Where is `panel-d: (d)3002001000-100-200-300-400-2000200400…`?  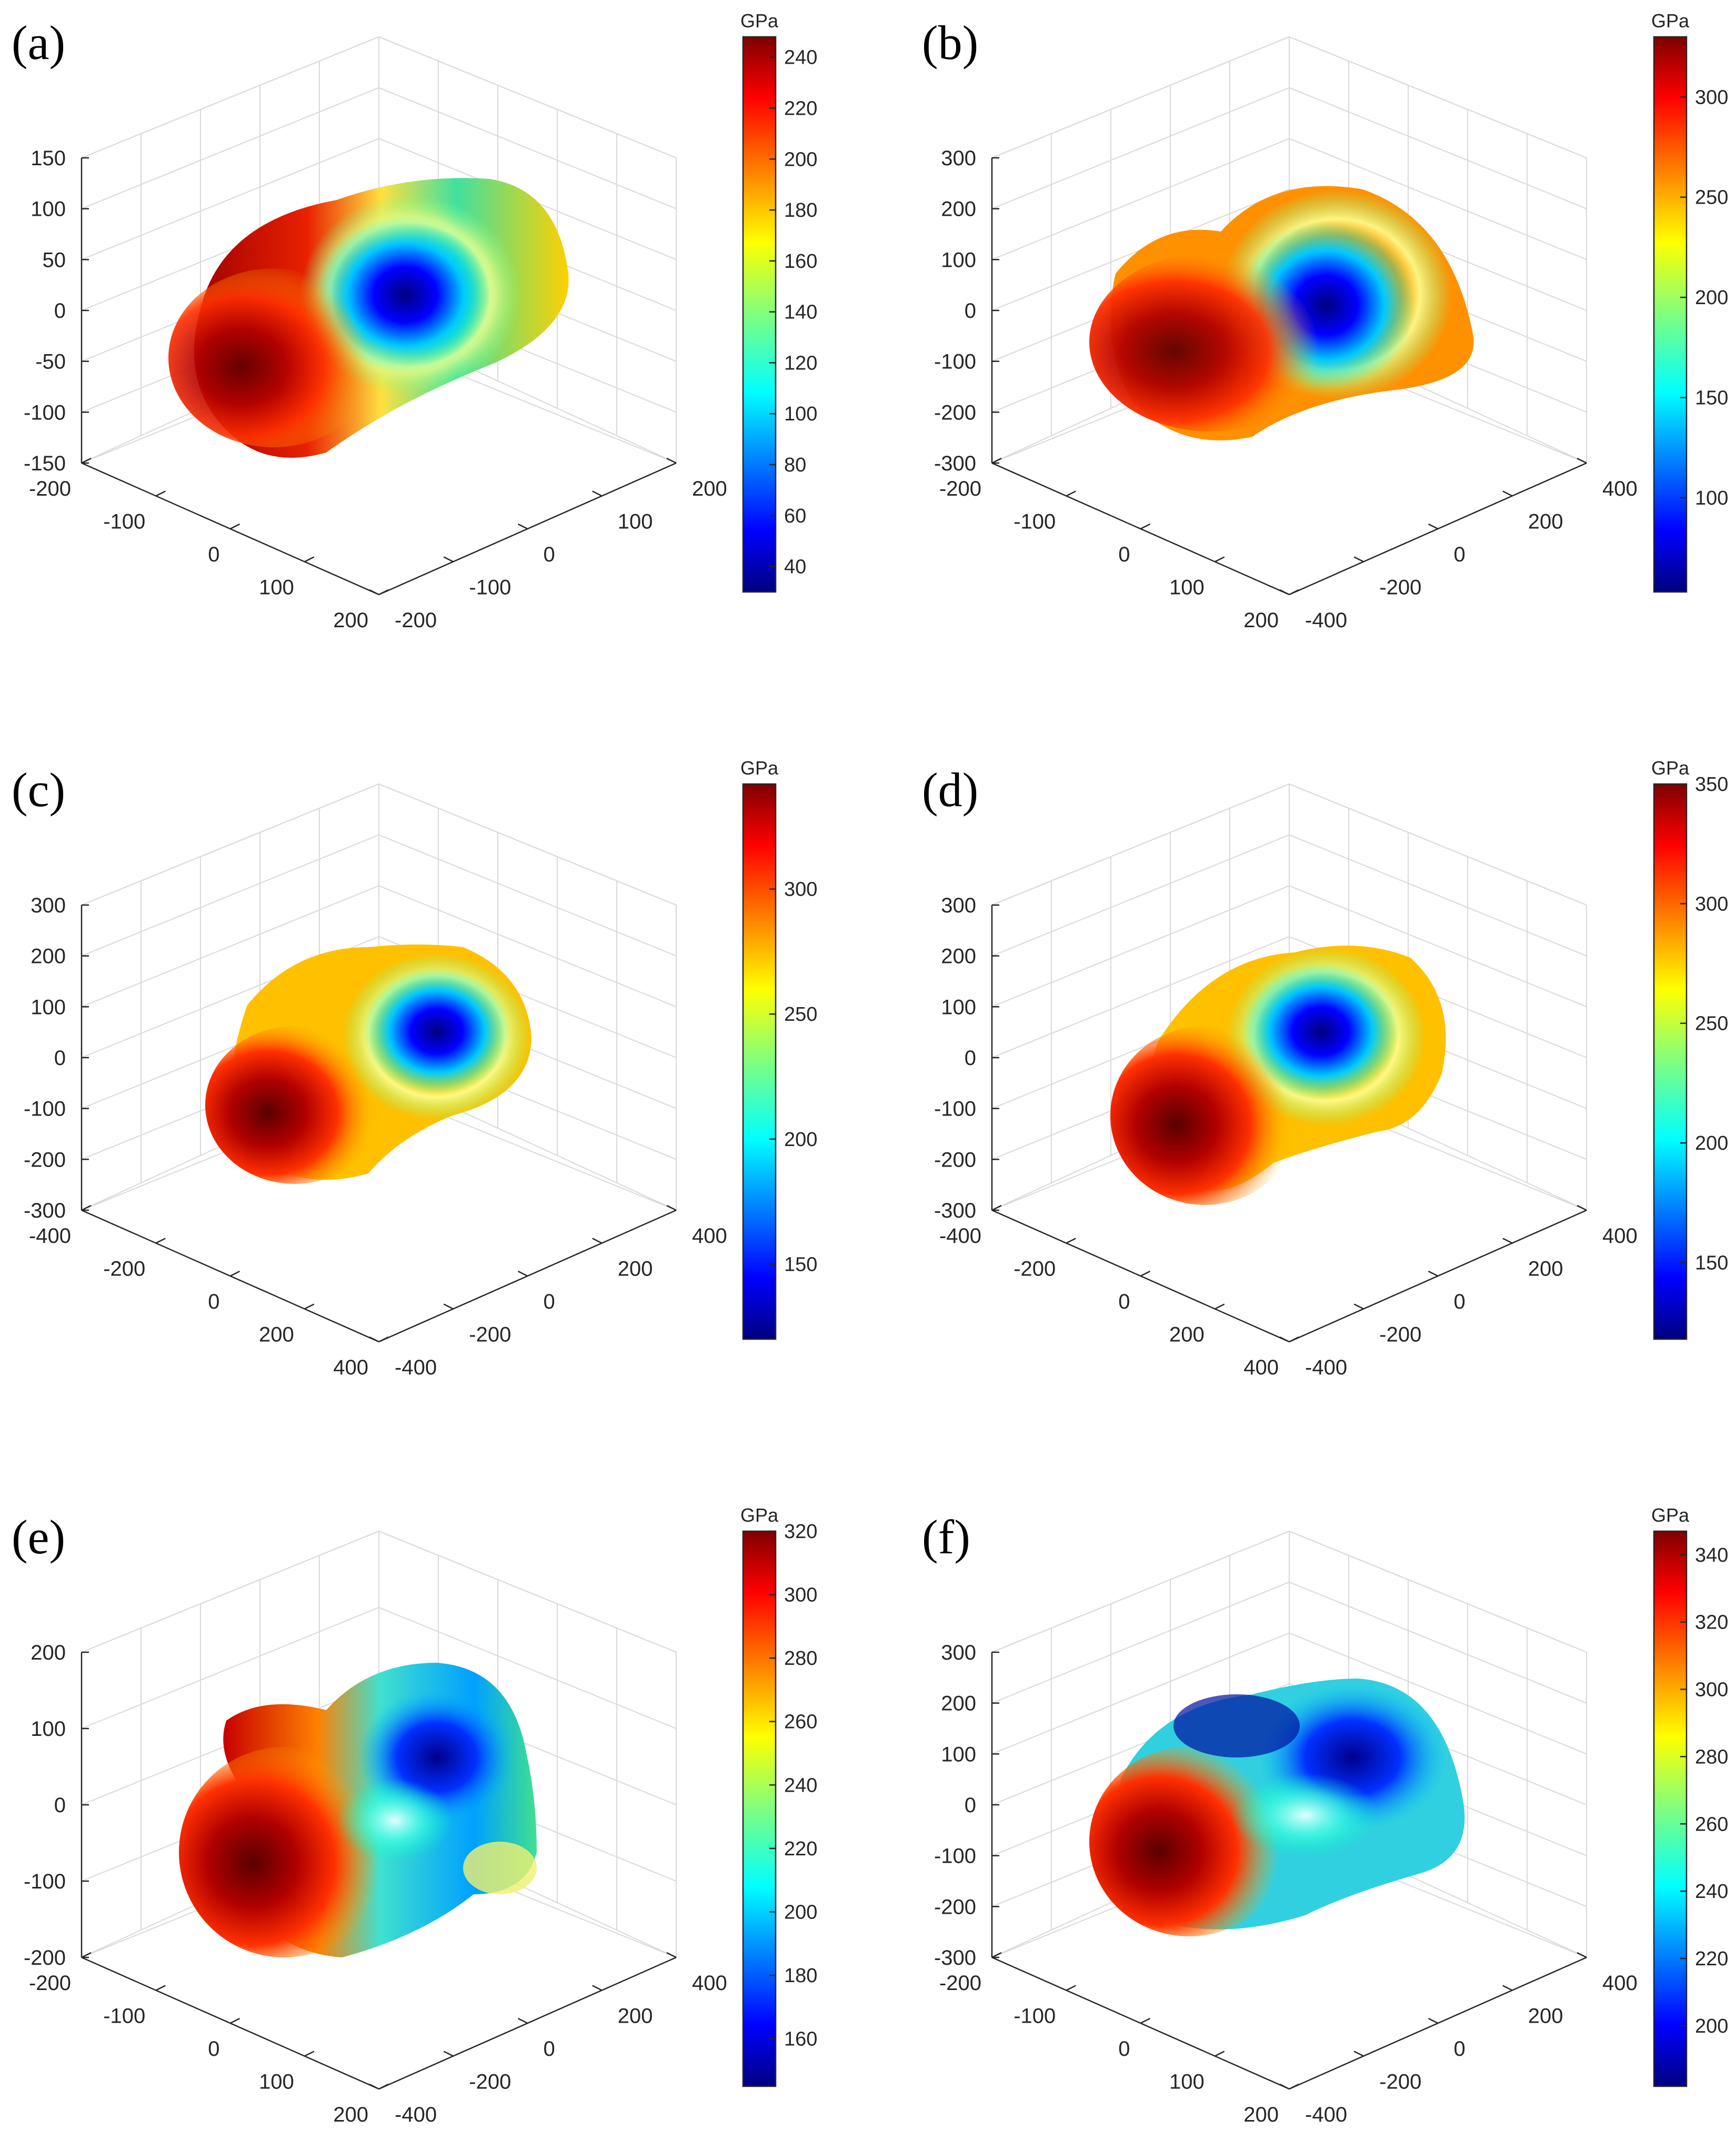
panel-d: (d)3002001000-100-200-300-400-2000200400… is located at coordinates (1325, 1068).